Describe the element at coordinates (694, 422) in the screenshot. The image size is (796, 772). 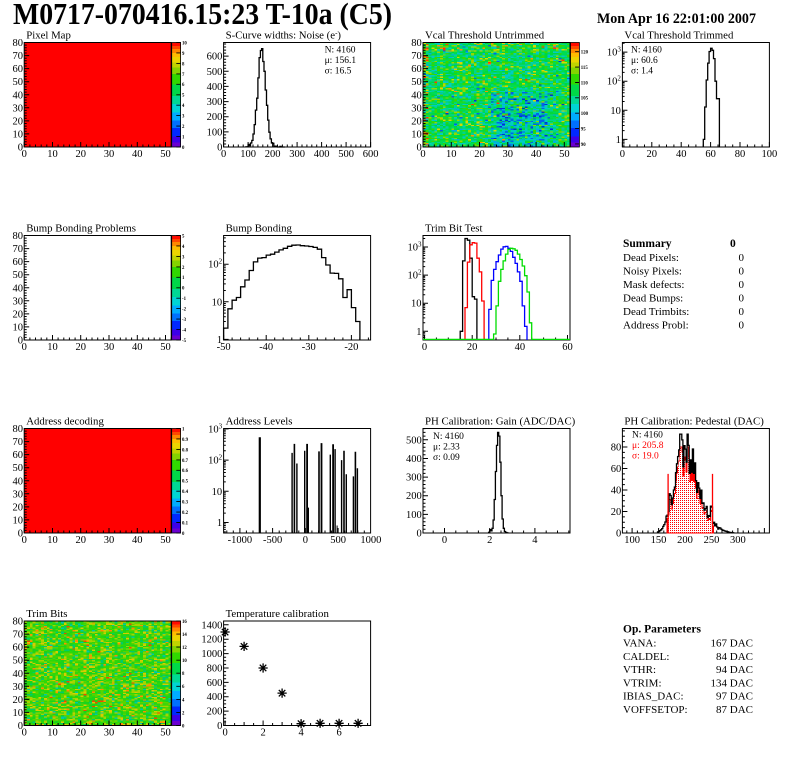
I see `svg-text: PH Calibration: Pedestal (DAC)` at that location.